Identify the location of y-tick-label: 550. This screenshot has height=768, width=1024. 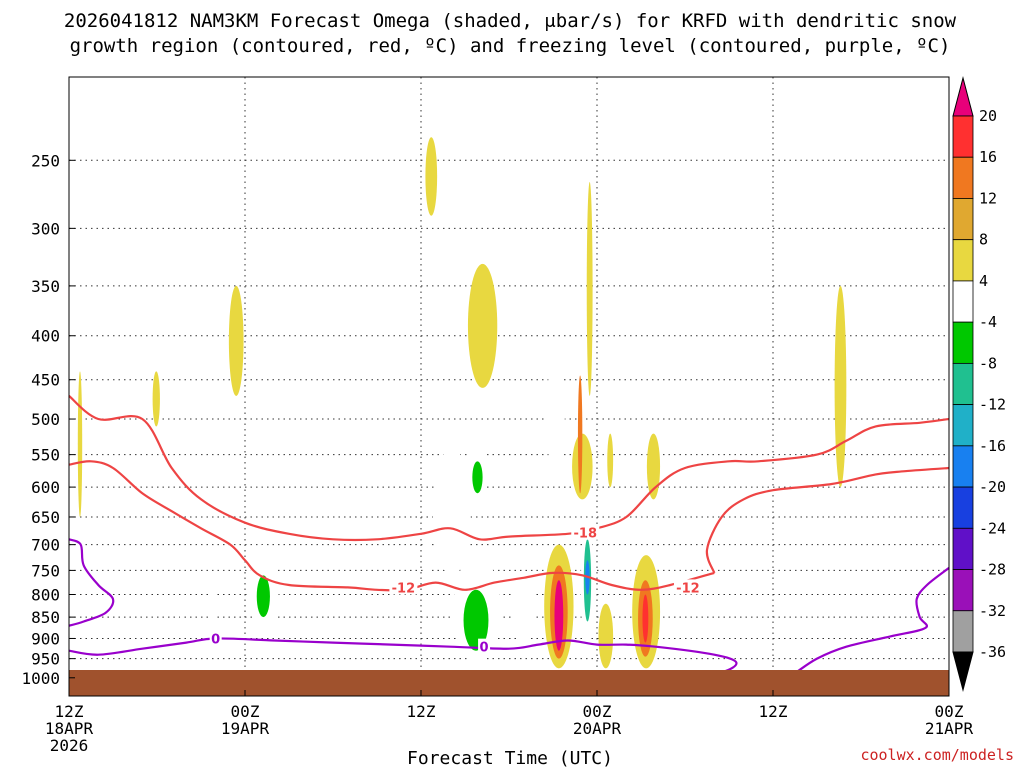
(45, 455).